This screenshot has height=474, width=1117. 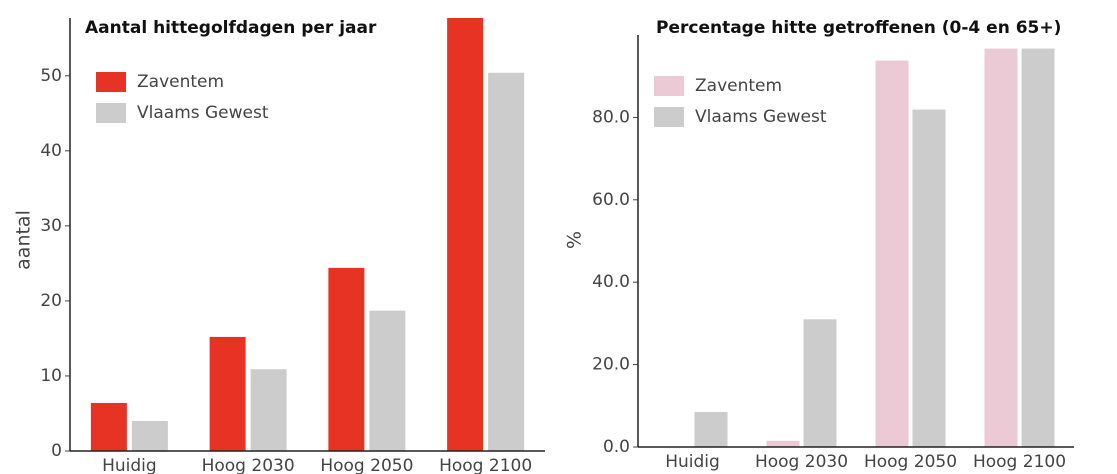 I want to click on y-tick-label: 20, so click(x=51, y=301).